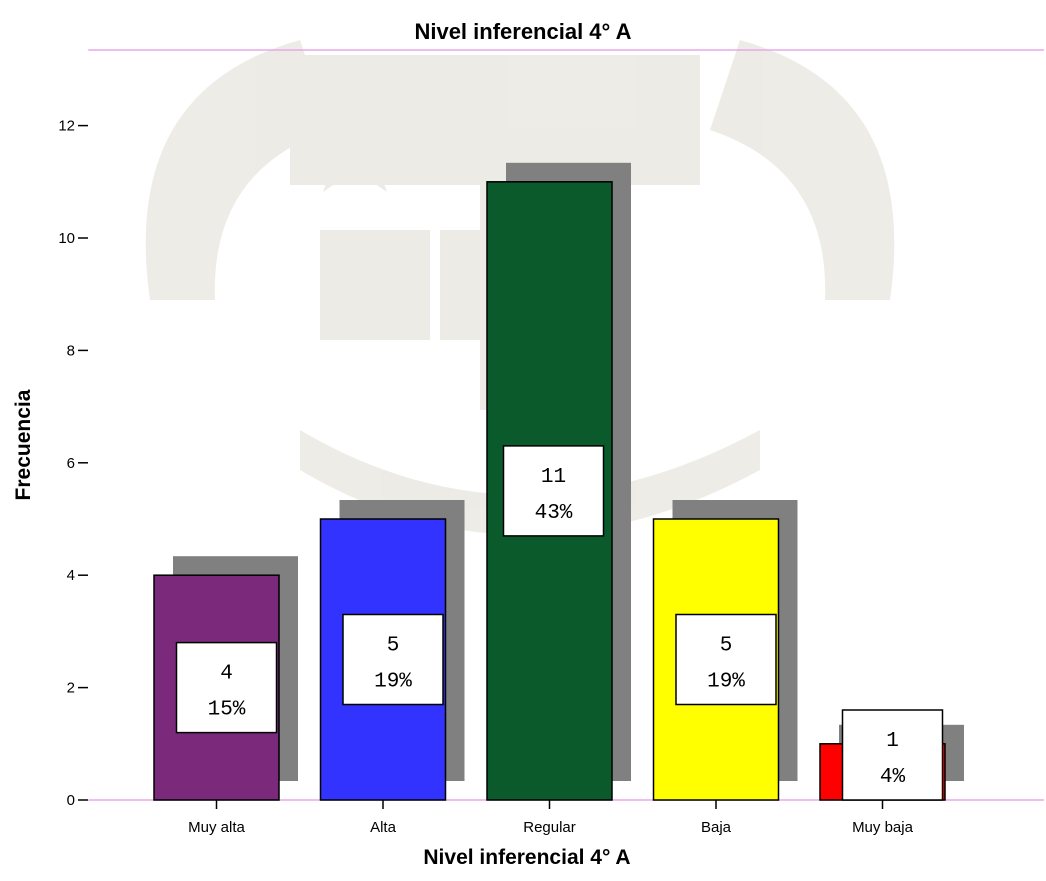 Image resolution: width=1046 pixels, height=881 pixels. I want to click on y-tick-label: 2, so click(71, 688).